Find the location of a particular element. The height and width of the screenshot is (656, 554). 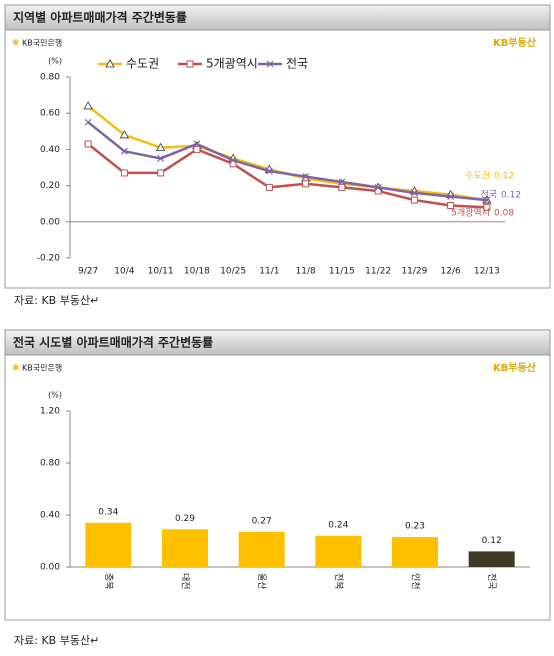

value-label: 0.24 is located at coordinates (338, 525).